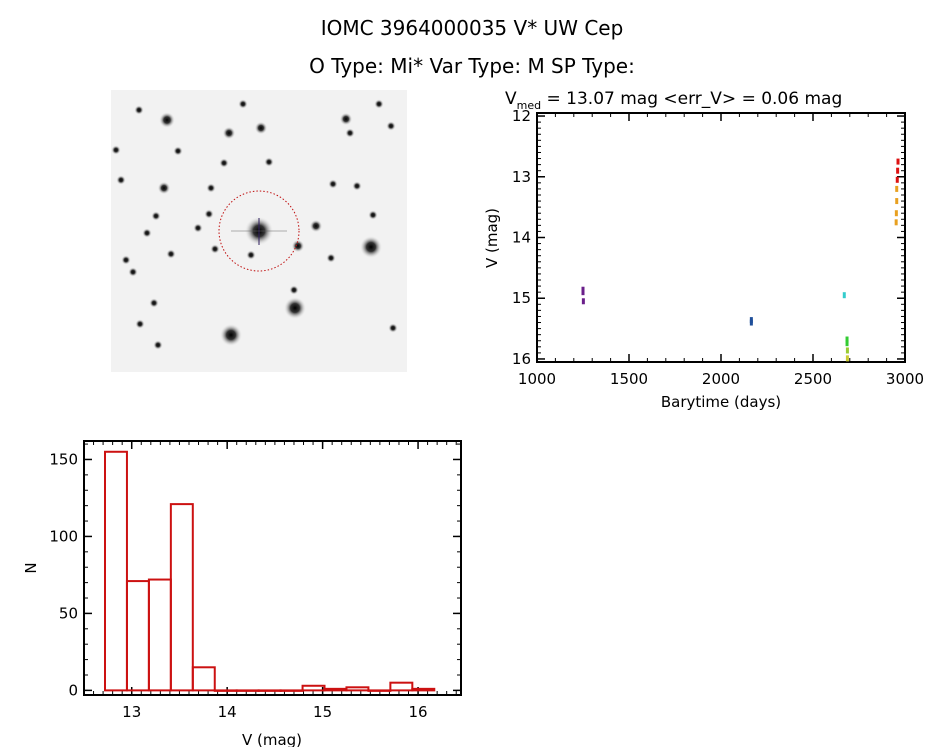 The height and width of the screenshot is (747, 944). Describe the element at coordinates (131, 712) in the screenshot. I see `histogram-xtick-label: 13` at that location.